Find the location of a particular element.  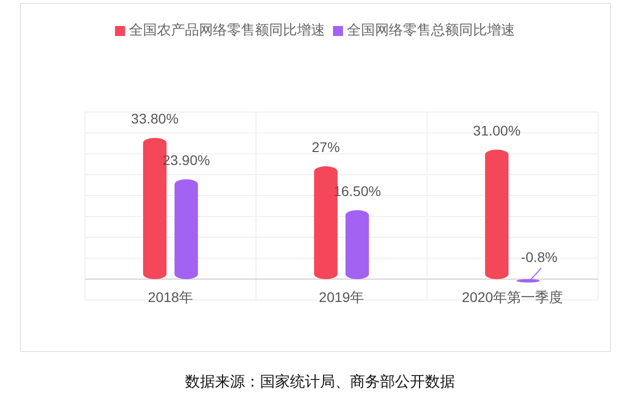

legend-label: 全国网络零售总额同比增速 is located at coordinates (431, 30).